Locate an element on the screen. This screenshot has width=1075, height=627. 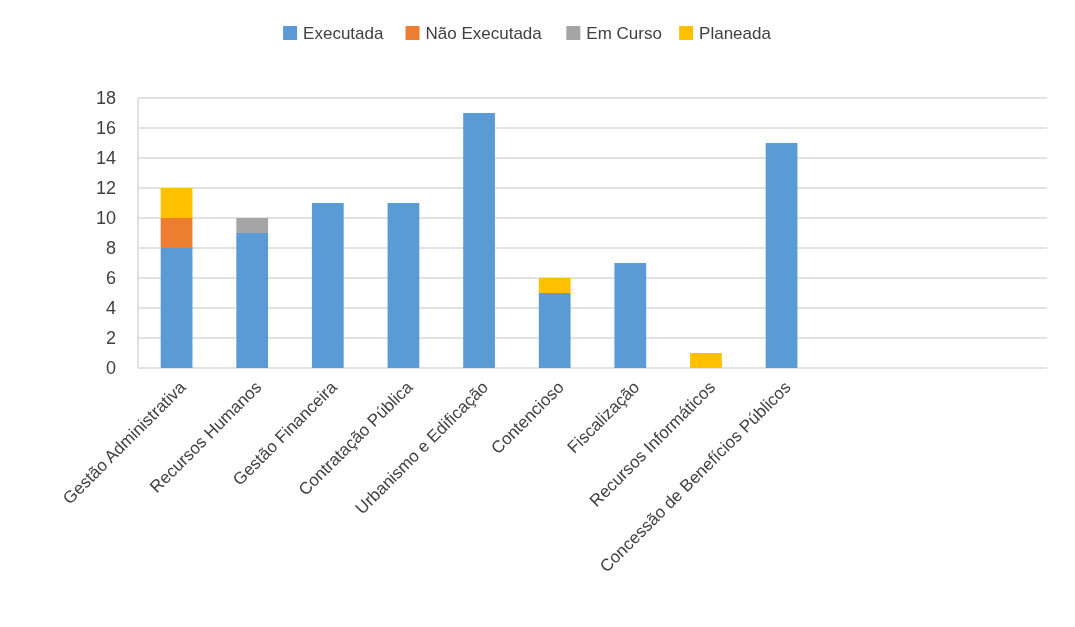
legend-label: Planeada is located at coordinates (735, 33).